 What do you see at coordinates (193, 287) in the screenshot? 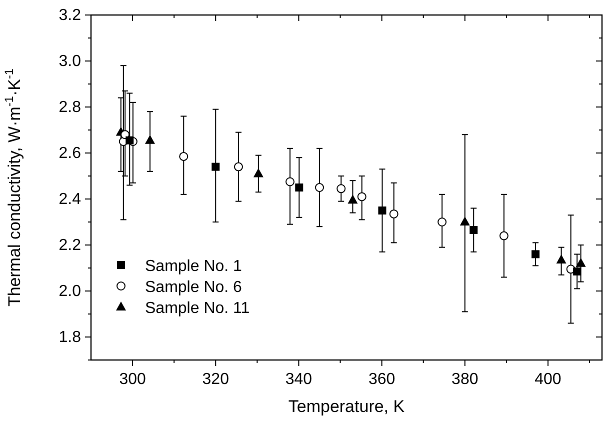
I see `legend-label: Sample No. 6` at bounding box center [193, 287].